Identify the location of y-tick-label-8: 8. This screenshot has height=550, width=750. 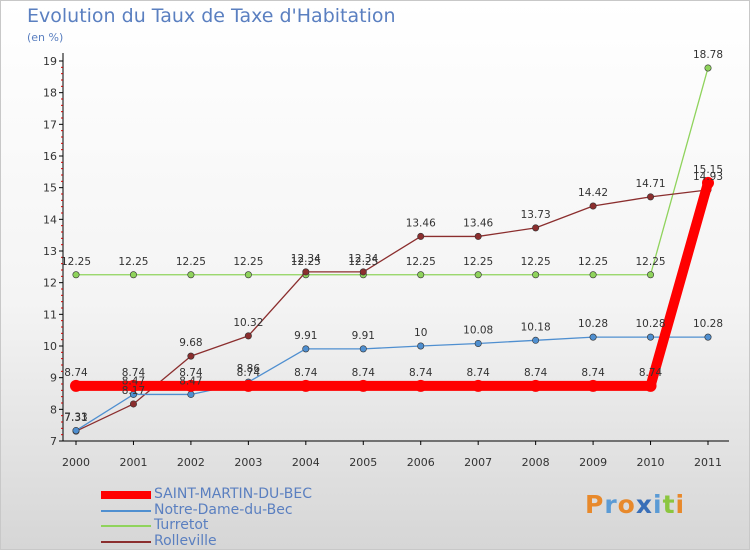
(53, 409).